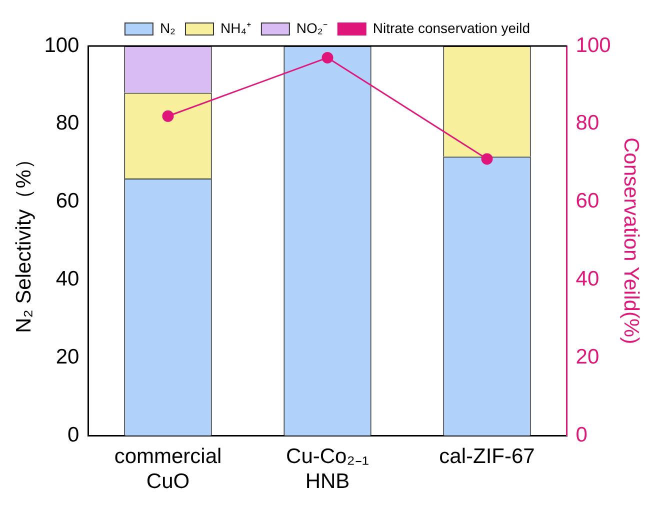  What do you see at coordinates (327, 469) in the screenshot?
I see `x-tick-label: Cu-Co₂₋₁ HNB` at bounding box center [327, 469].